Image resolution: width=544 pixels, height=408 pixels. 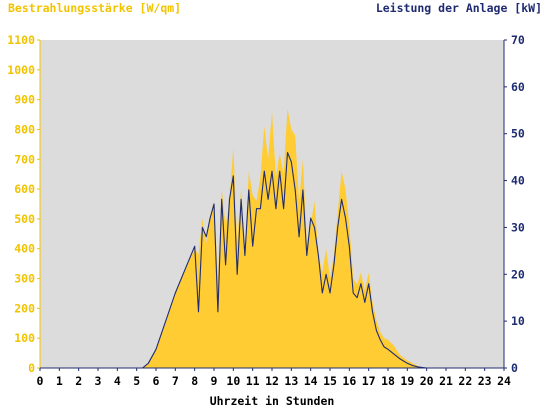 I want to click on x-axis-tick-label: 7, so click(x=175, y=381).